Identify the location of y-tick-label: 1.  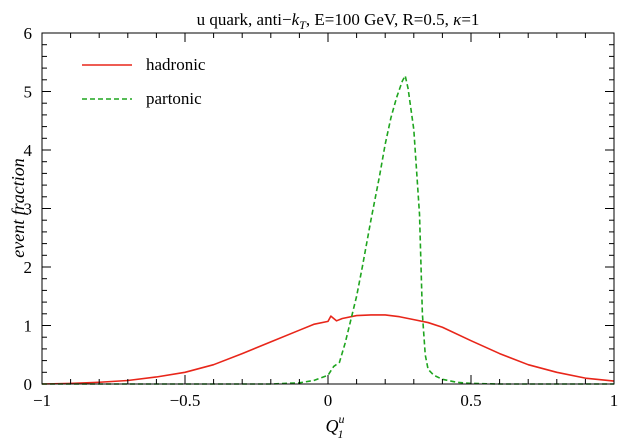
(28, 326).